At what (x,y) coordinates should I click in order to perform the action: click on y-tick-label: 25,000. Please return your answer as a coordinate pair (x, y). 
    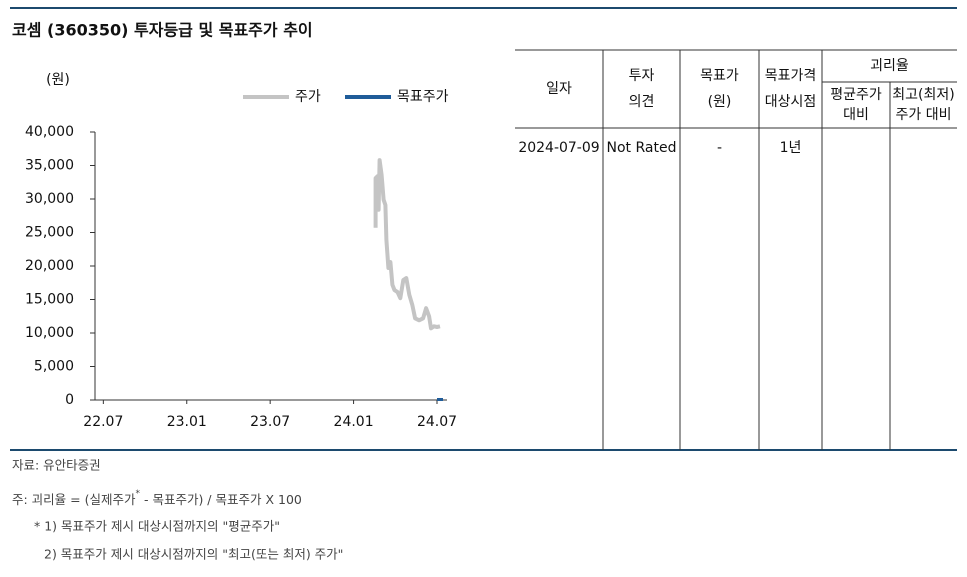
    Looking at the image, I should click on (49, 233).